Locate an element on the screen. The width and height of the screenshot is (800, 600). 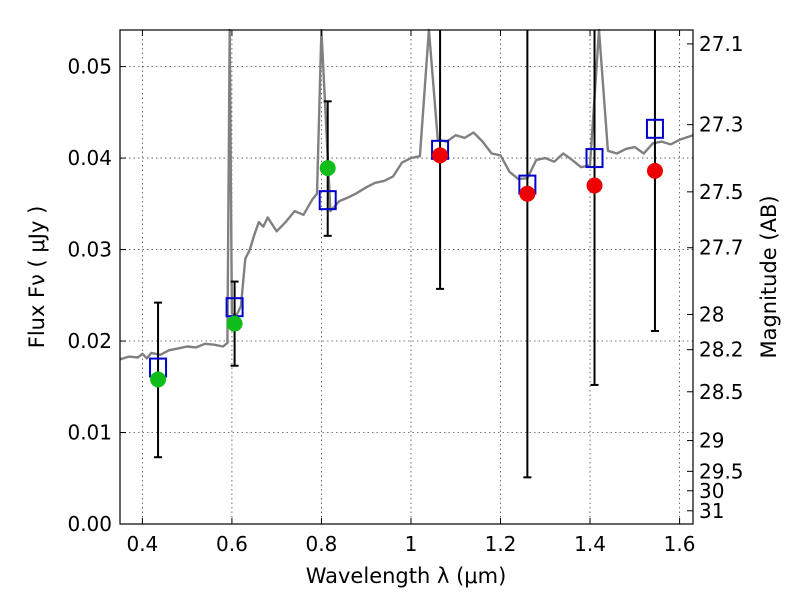
mag-tick-label: 27.1 is located at coordinates (721, 44).